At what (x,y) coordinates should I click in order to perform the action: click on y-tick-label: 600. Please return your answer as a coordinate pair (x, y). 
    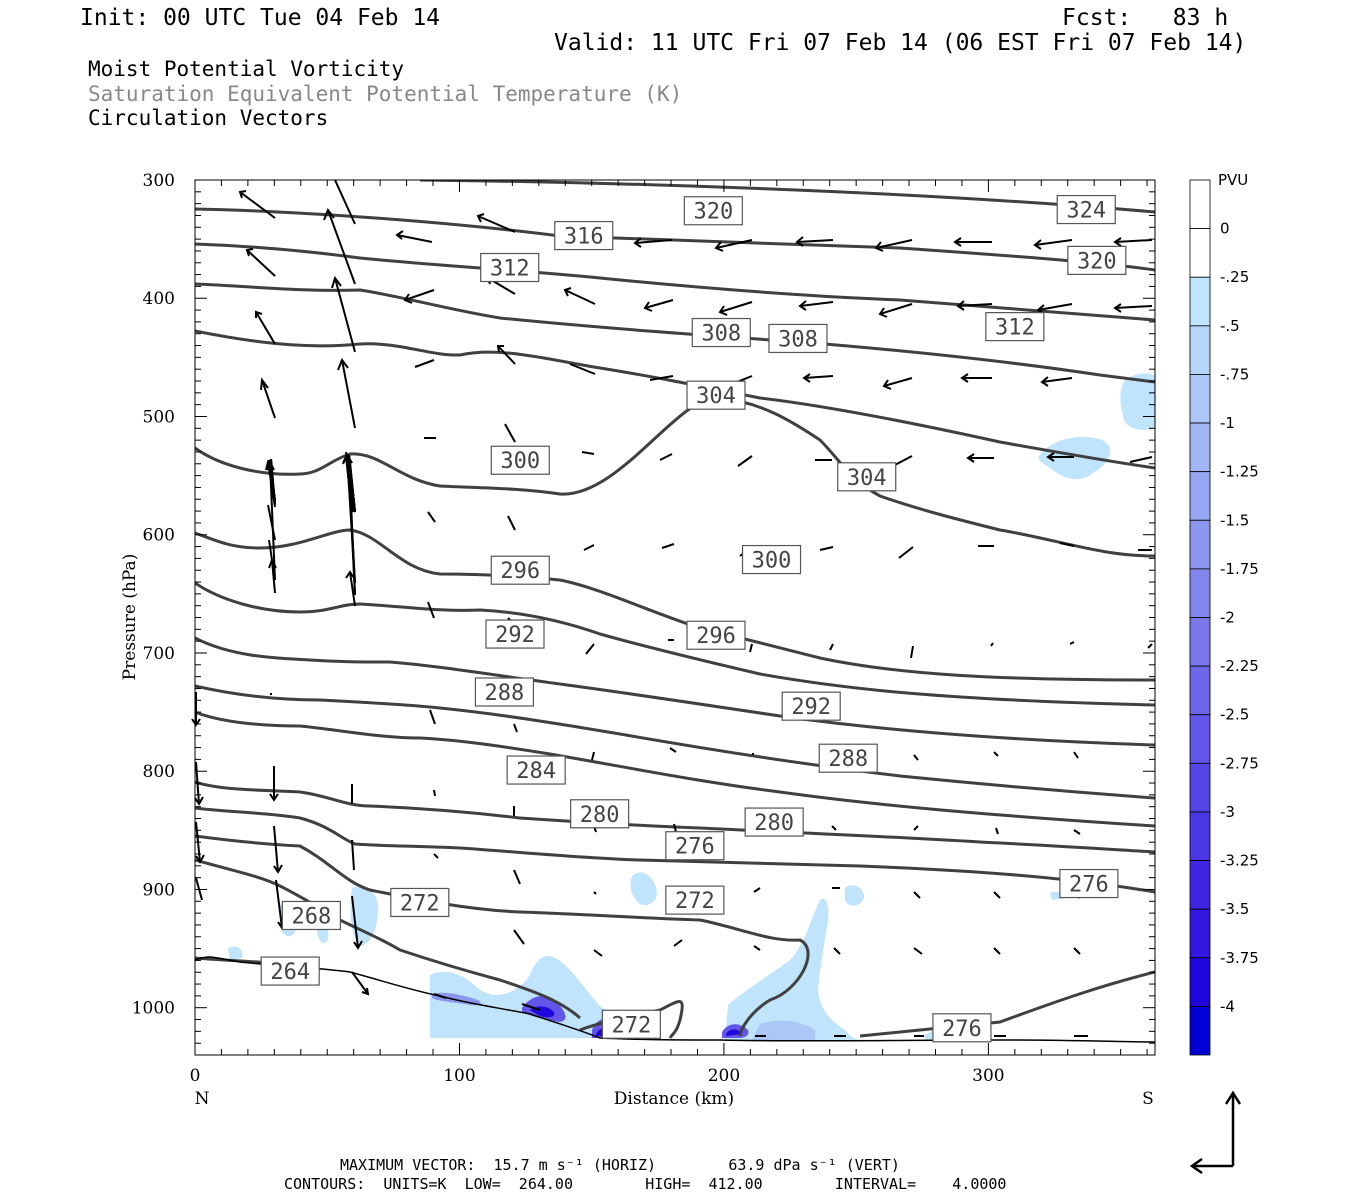
    Looking at the image, I should click on (159, 536).